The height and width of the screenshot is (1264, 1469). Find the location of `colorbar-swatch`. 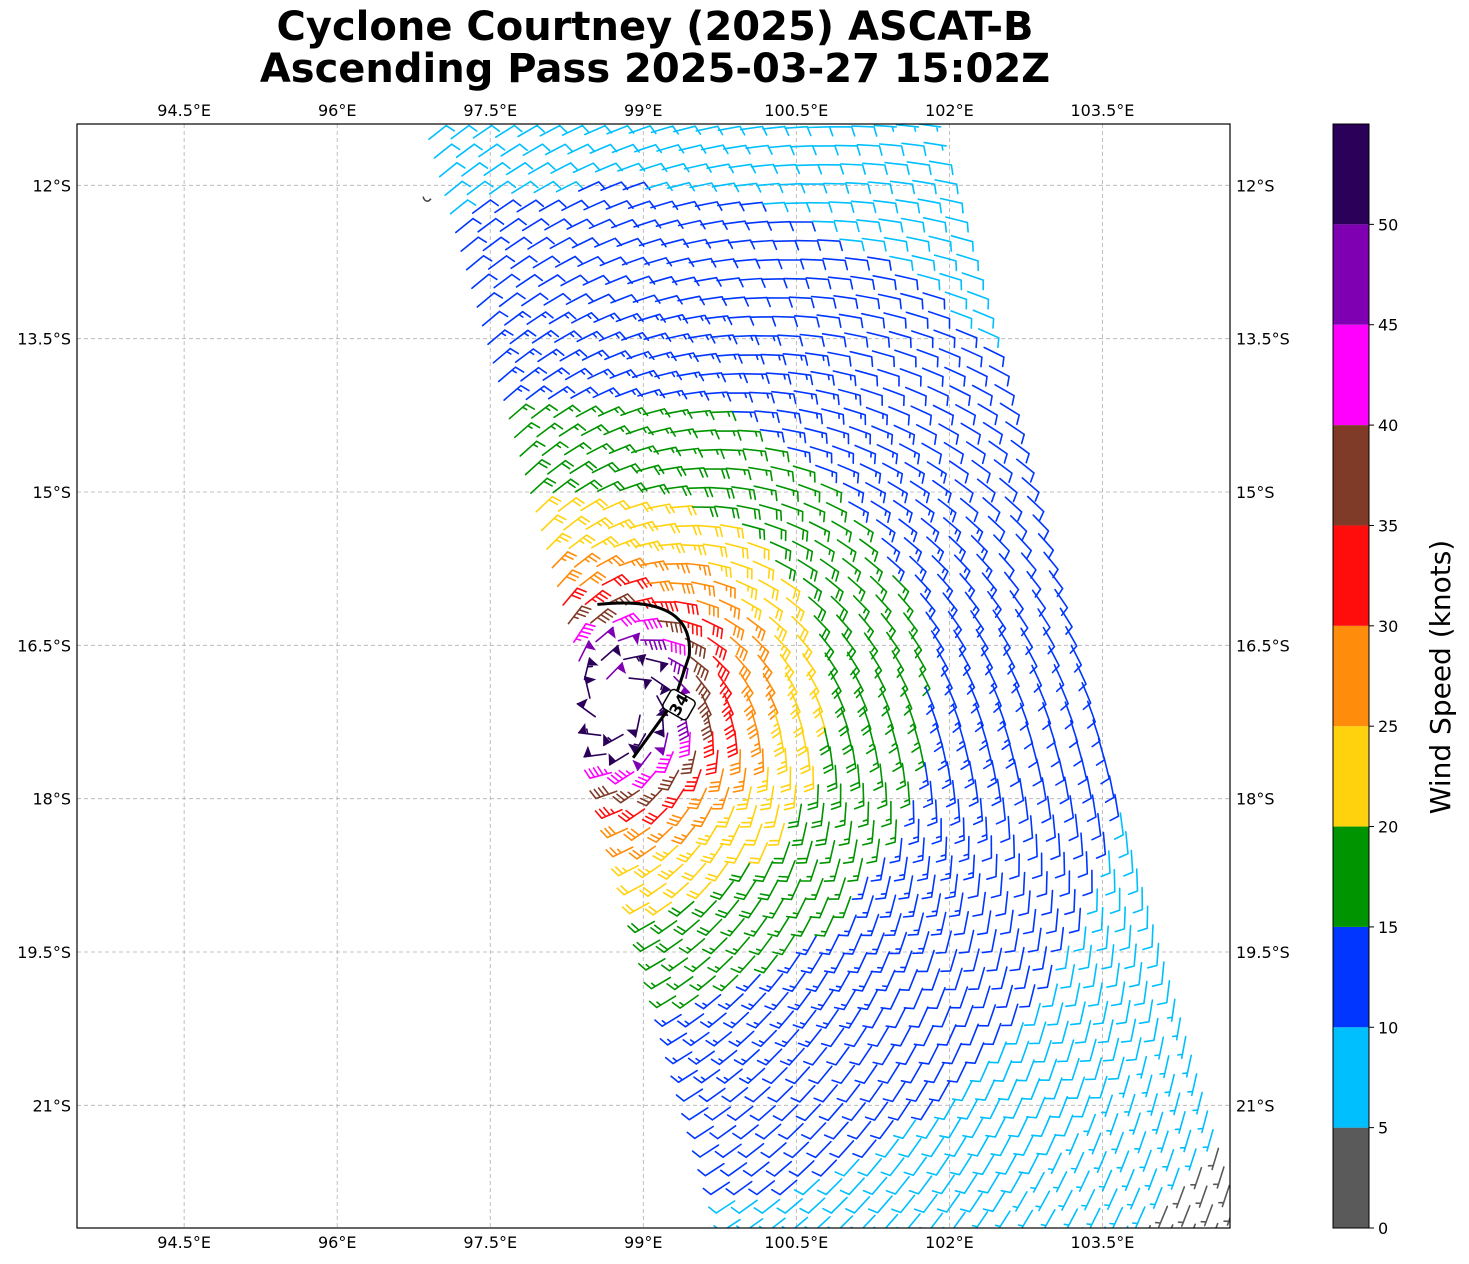

colorbar-swatch is located at coordinates (1351, 575).